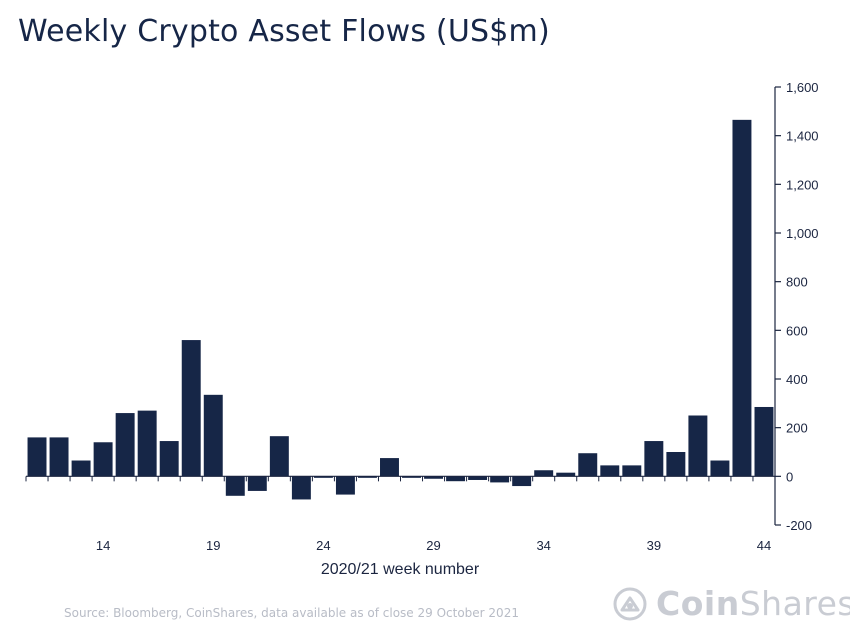 The width and height of the screenshot is (850, 634). What do you see at coordinates (797, 330) in the screenshot?
I see `y-tick-label: 600` at bounding box center [797, 330].